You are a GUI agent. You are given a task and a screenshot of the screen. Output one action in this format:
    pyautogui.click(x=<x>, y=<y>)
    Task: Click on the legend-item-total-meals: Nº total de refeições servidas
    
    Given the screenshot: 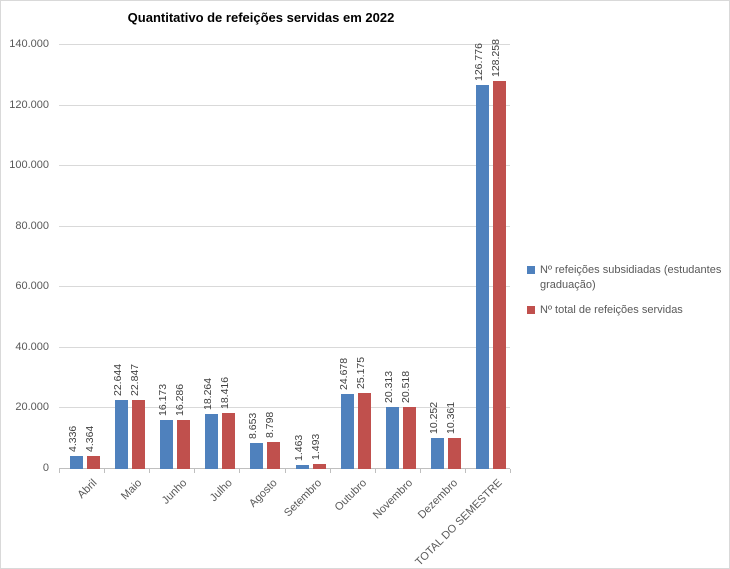 What is the action you would take?
    pyautogui.click(x=627, y=310)
    